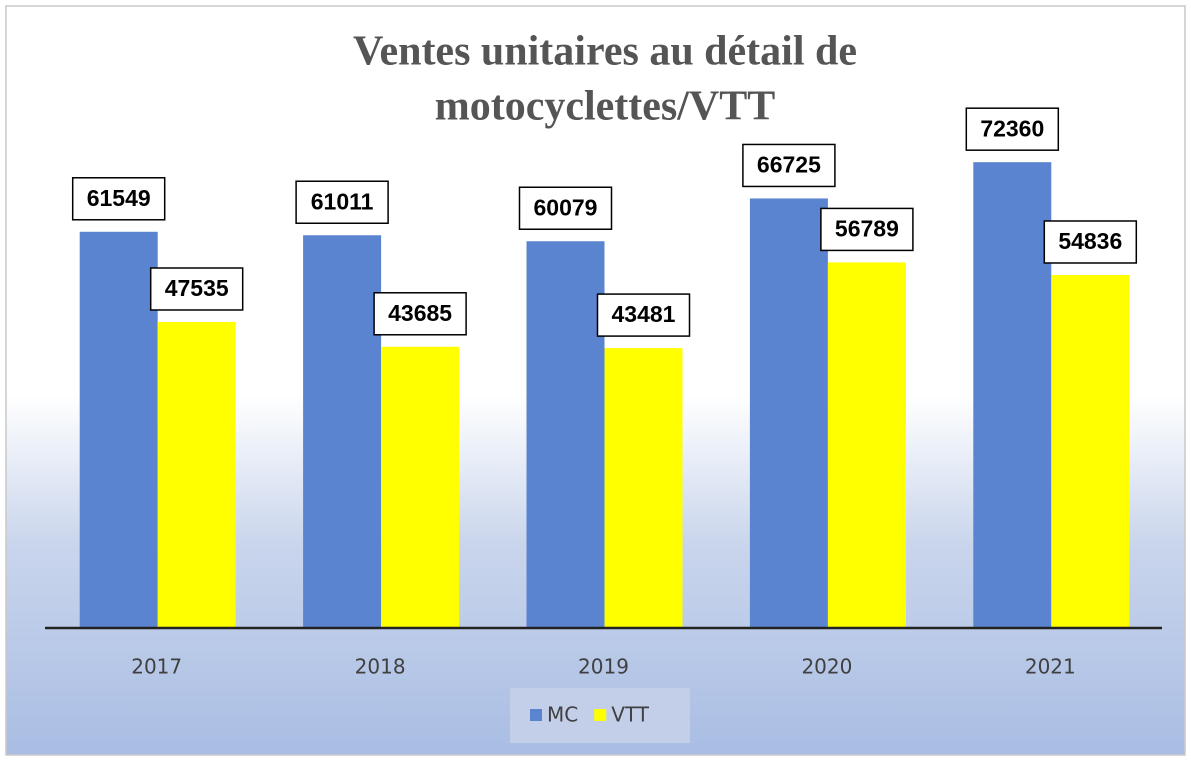 The image size is (1191, 761). I want to click on legend-label: MC, so click(562, 715).